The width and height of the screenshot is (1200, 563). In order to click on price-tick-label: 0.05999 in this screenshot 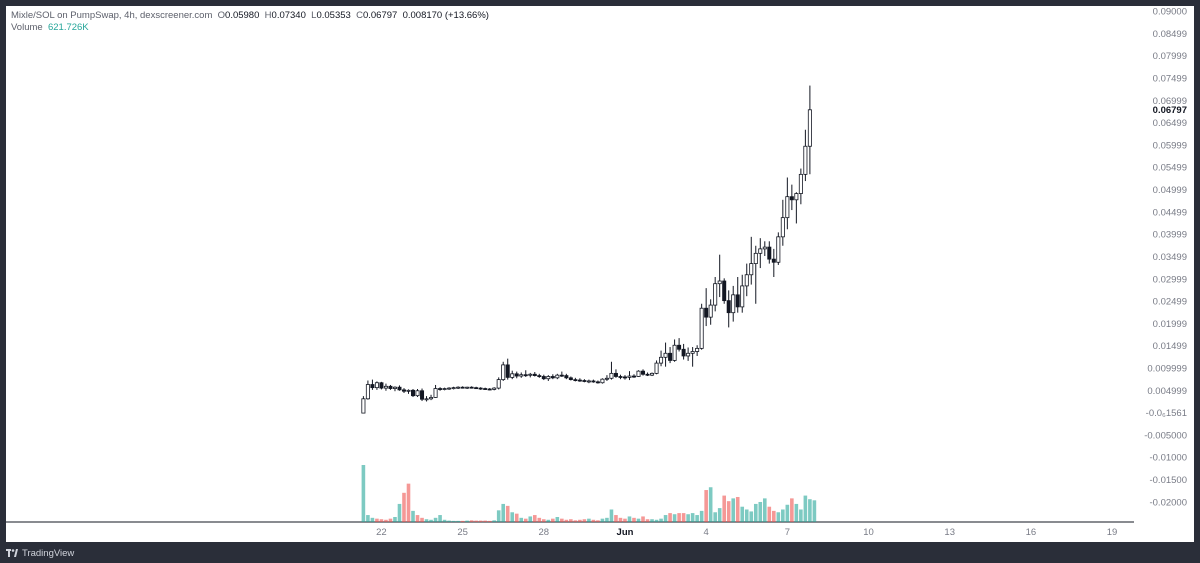, I will do `click(1170, 145)`.